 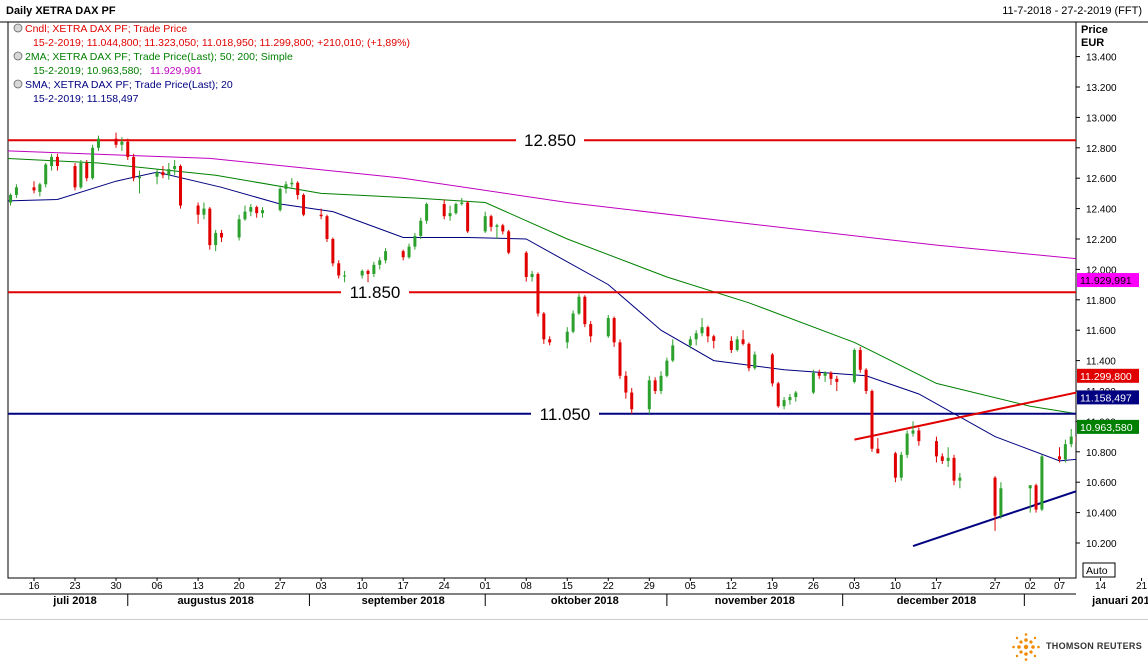 I want to click on y-axis-unit: EUR, so click(x=1092, y=43).